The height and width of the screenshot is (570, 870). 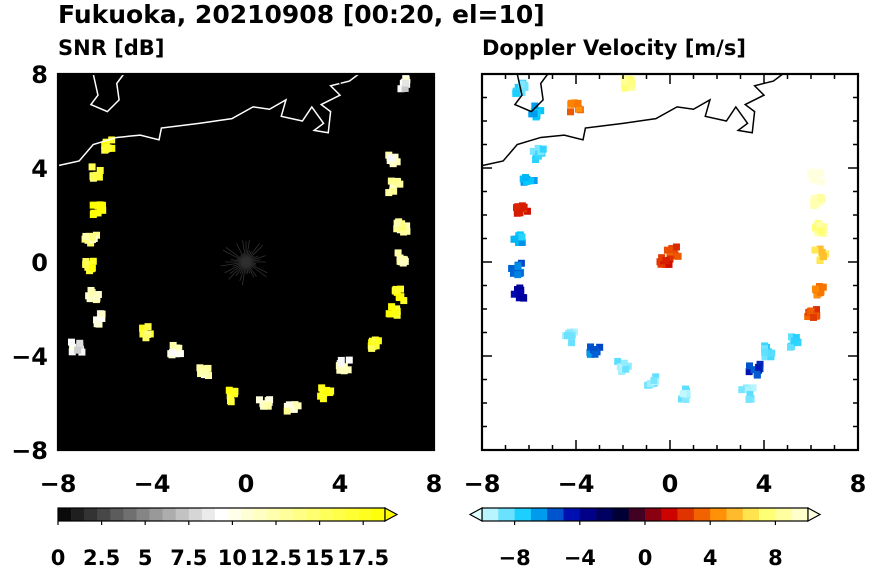 I want to click on colorbar-tick-label: 0, so click(x=58, y=558).